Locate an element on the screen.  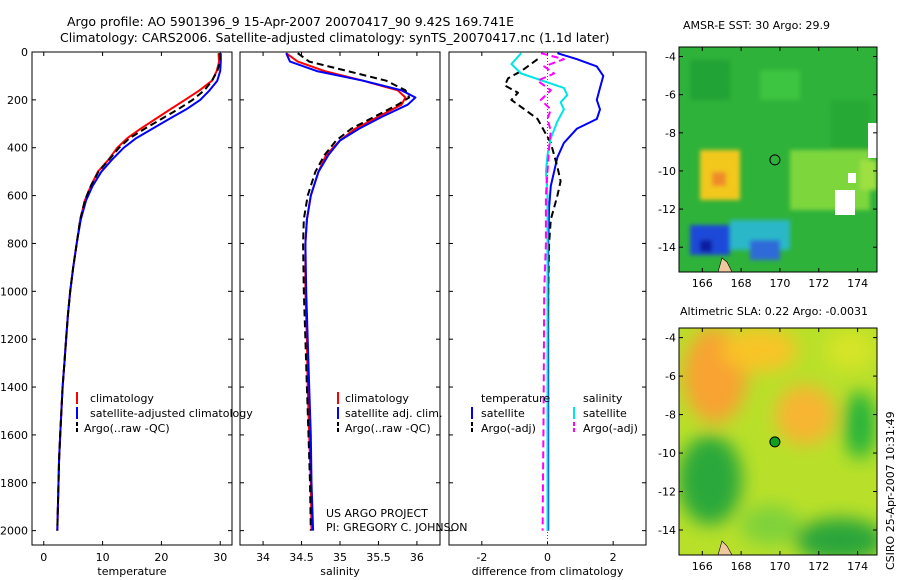
x-tick-label: 2 is located at coordinates (613, 557).